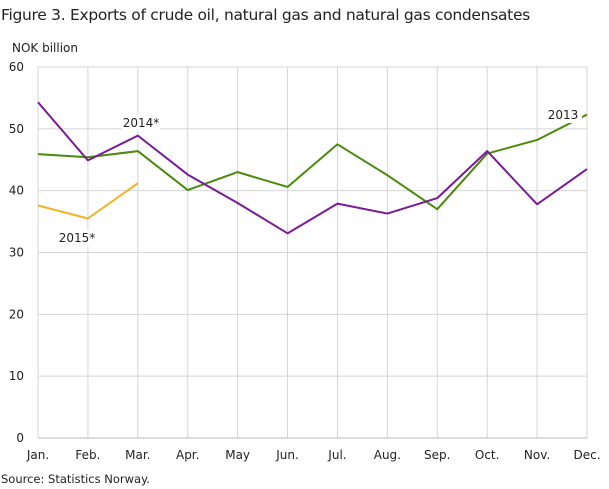 Image resolution: width=609 pixels, height=489 pixels. I want to click on x-tick-label: Mar., so click(137, 455).